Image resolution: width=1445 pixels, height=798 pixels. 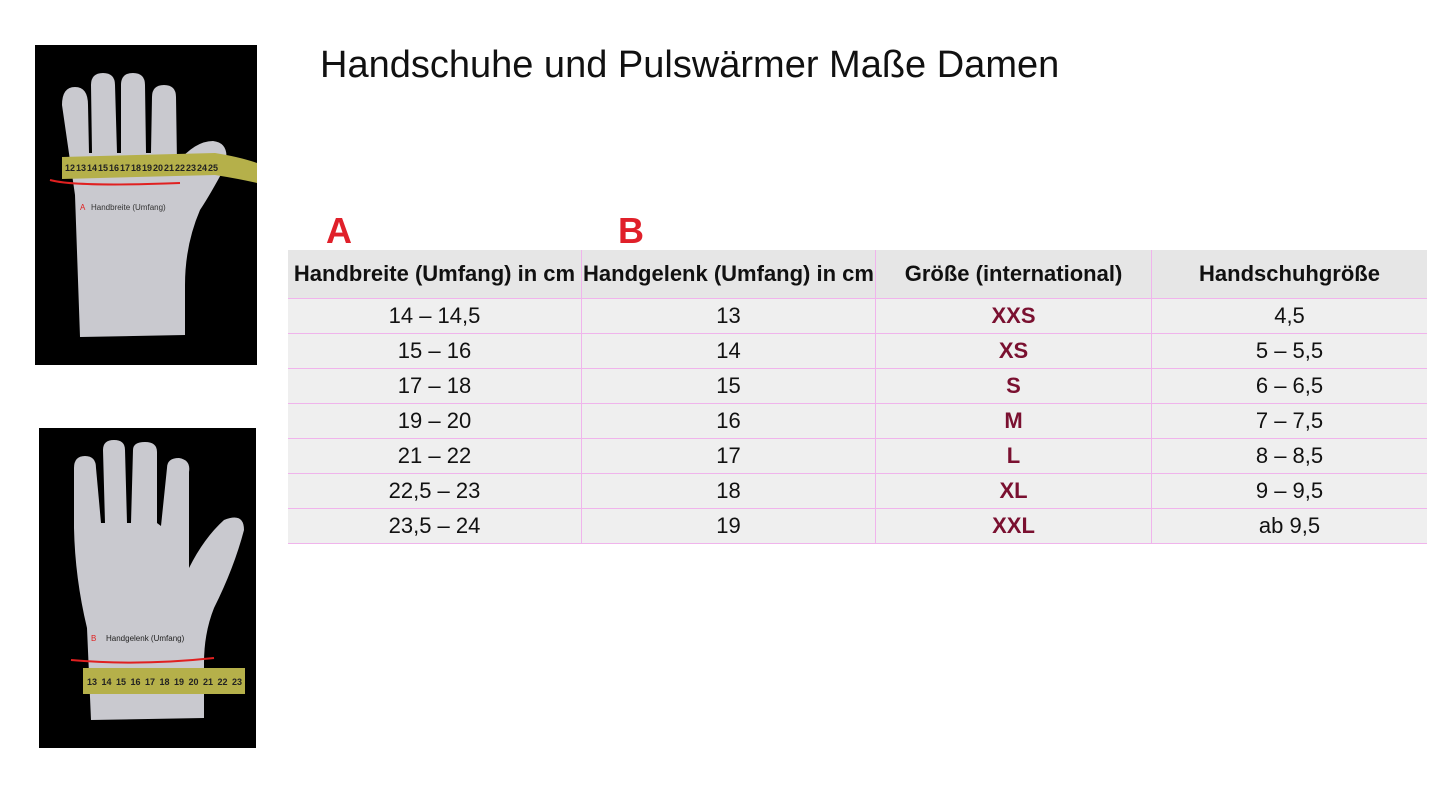 What do you see at coordinates (1289, 274) in the screenshot?
I see `header-glove-size: Handschuhgröße` at bounding box center [1289, 274].